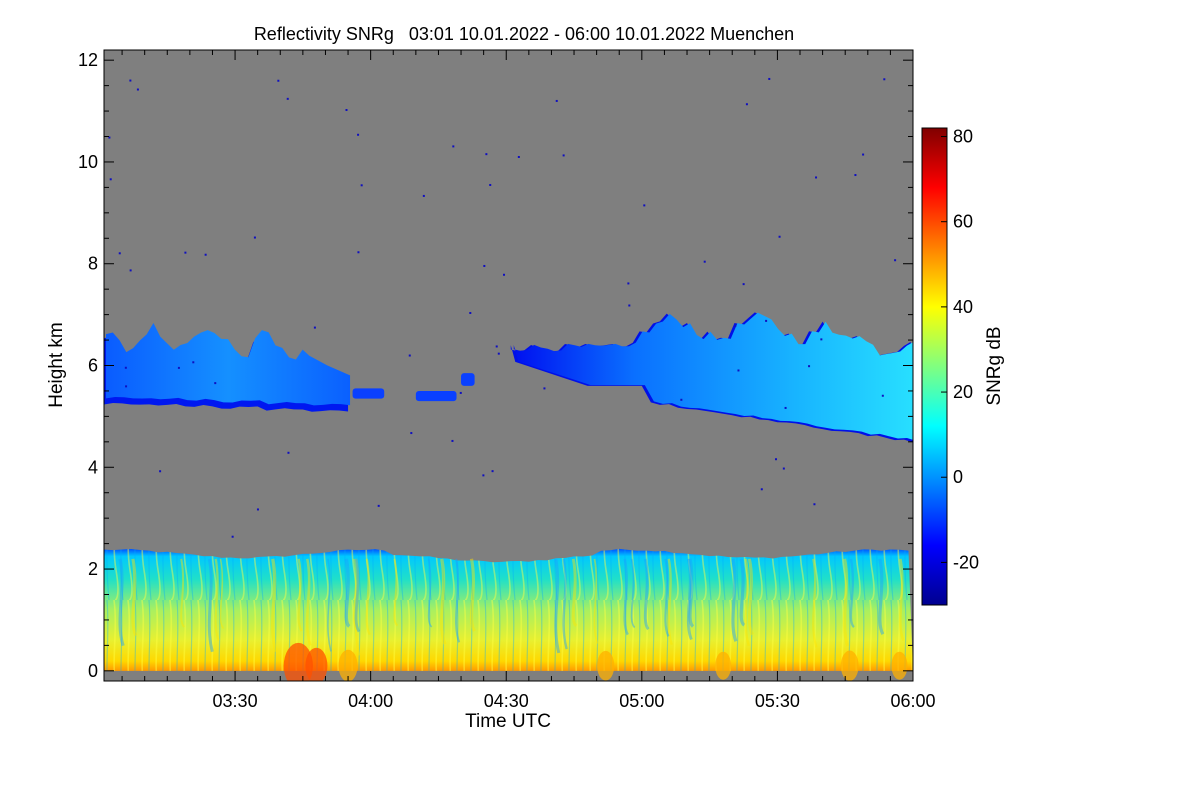 The width and height of the screenshot is (1200, 800). What do you see at coordinates (958, 477) in the screenshot?
I see `colorbar-tick-label: 0` at bounding box center [958, 477].